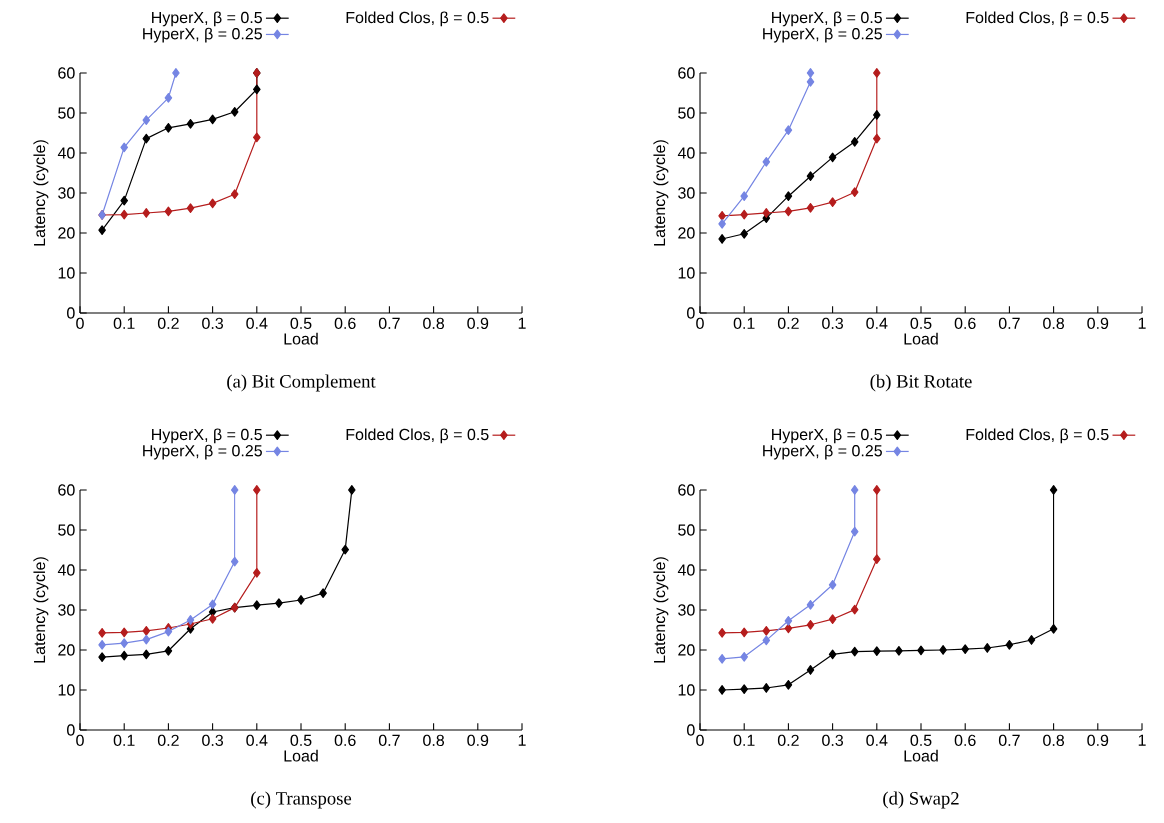 This screenshot has width=1164, height=823. I want to click on text: (a) Bit Complement, so click(301, 383).